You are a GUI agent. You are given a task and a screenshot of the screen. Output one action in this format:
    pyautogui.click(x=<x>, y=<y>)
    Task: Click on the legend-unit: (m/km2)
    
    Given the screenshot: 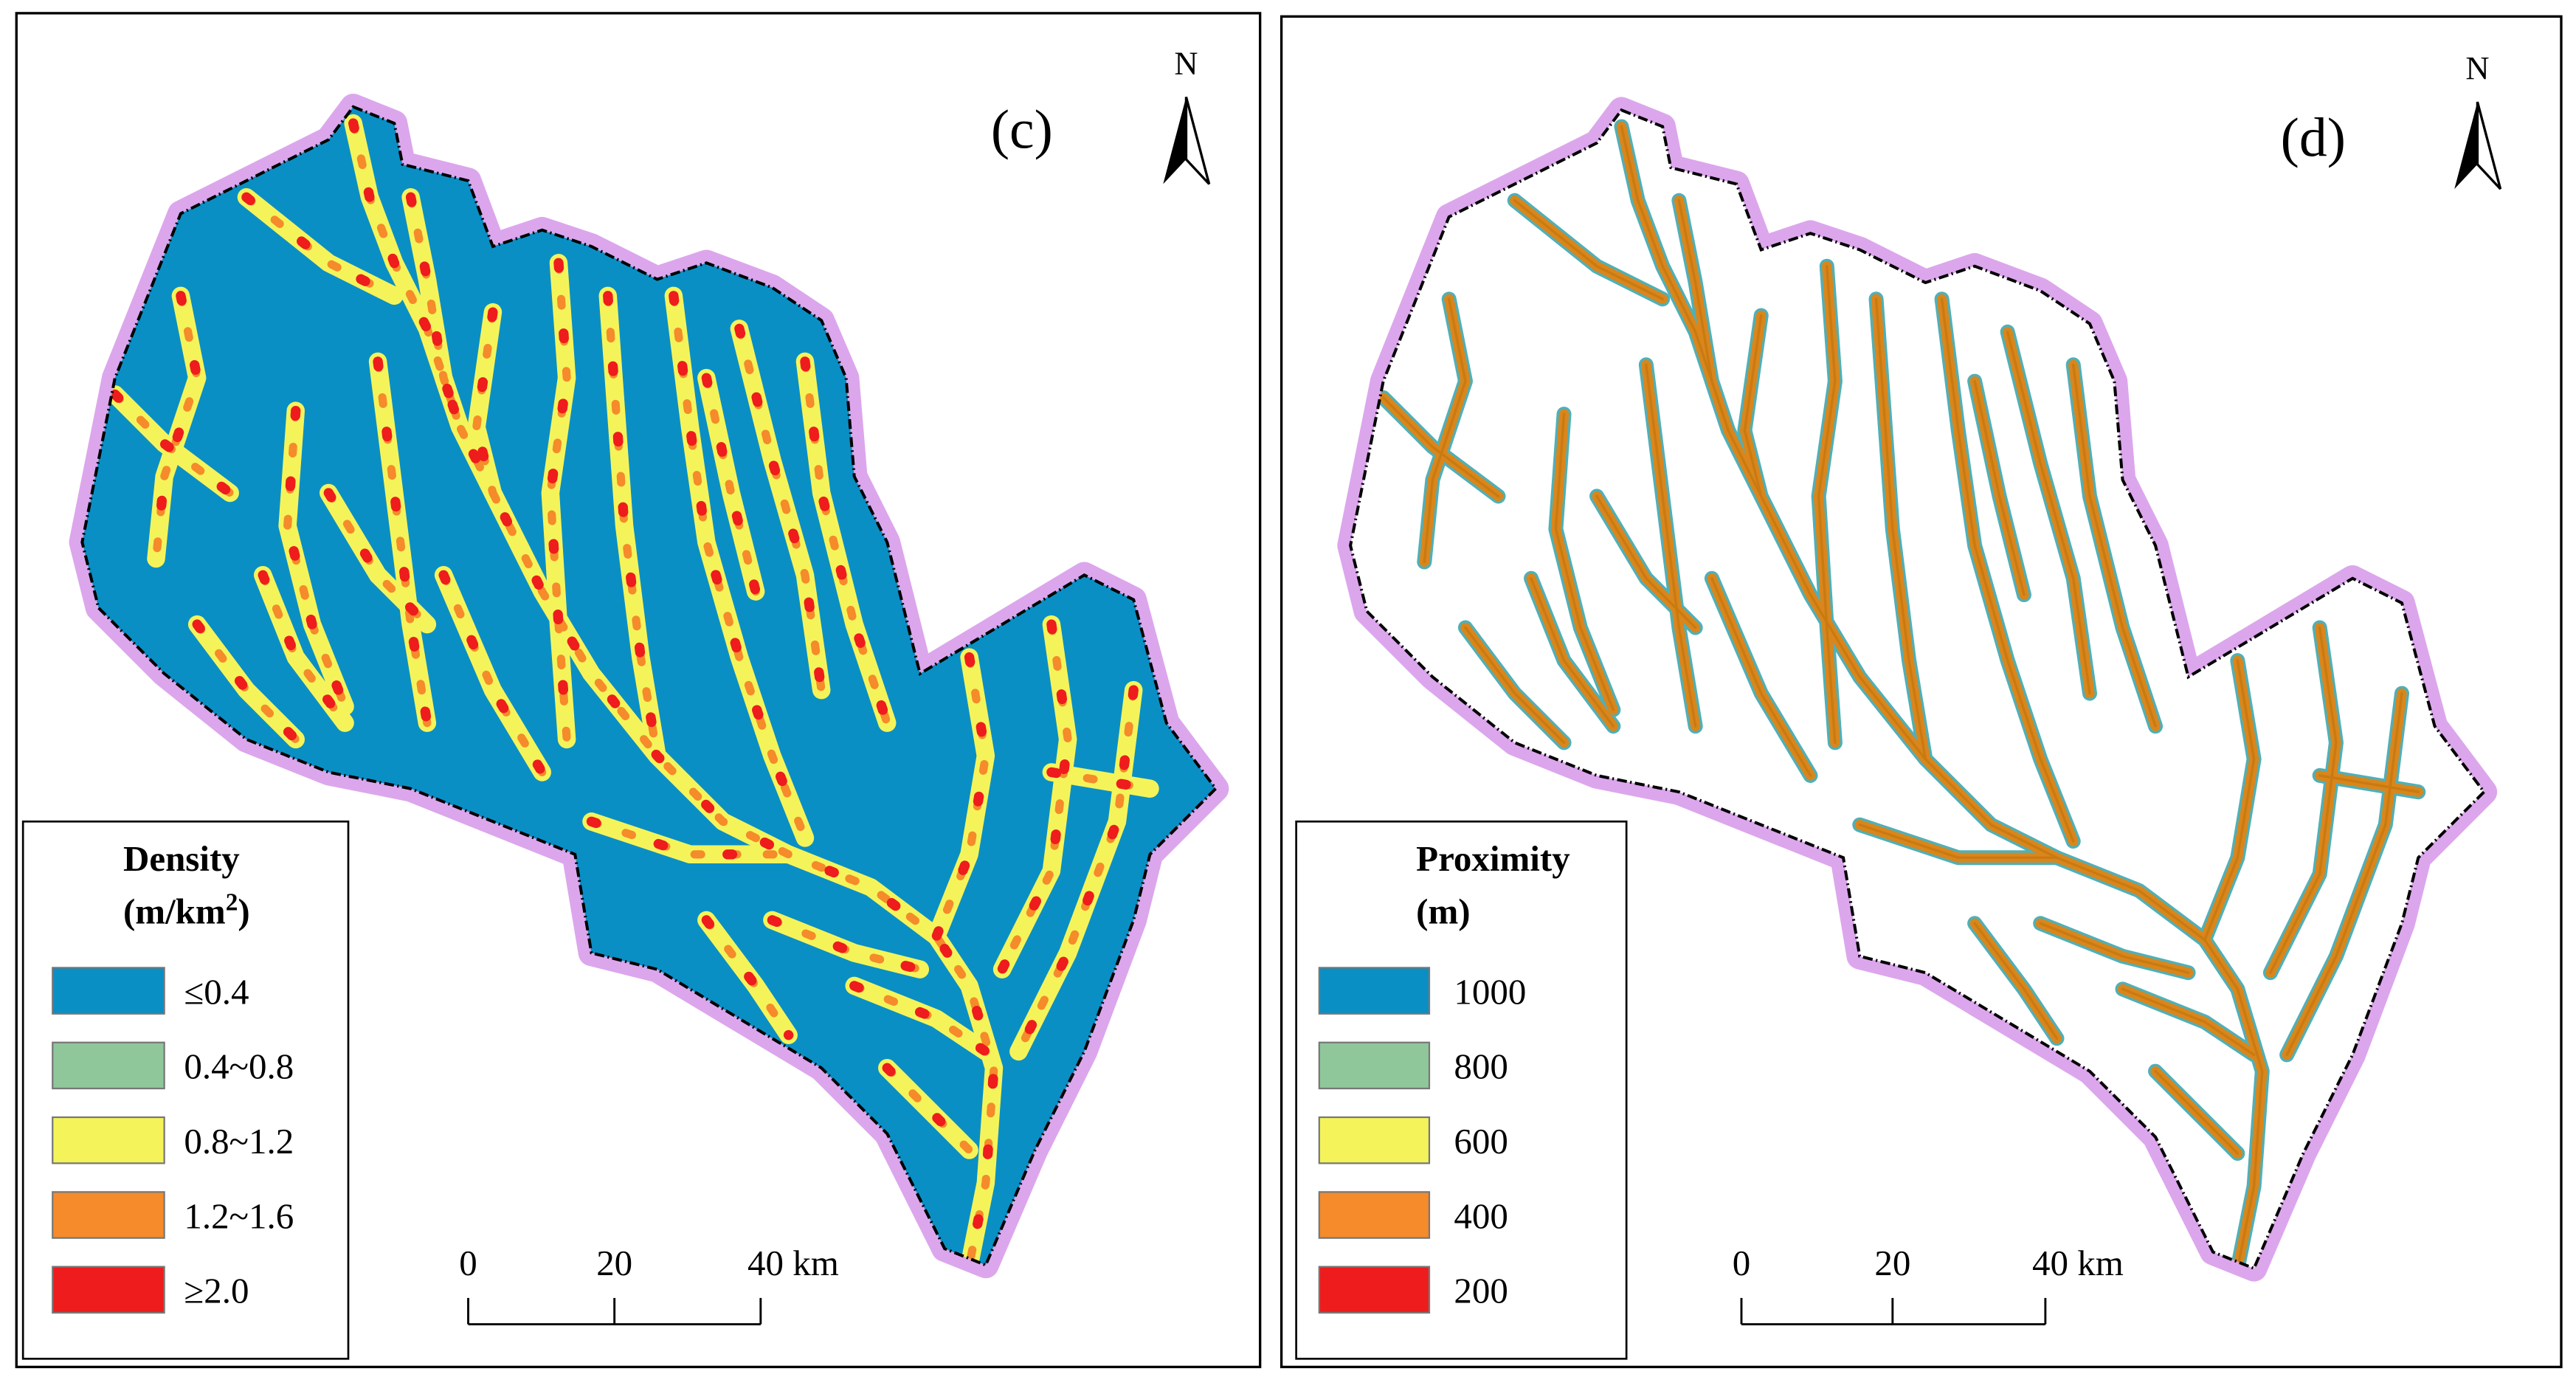 What is the action you would take?
    pyautogui.click(x=186, y=910)
    